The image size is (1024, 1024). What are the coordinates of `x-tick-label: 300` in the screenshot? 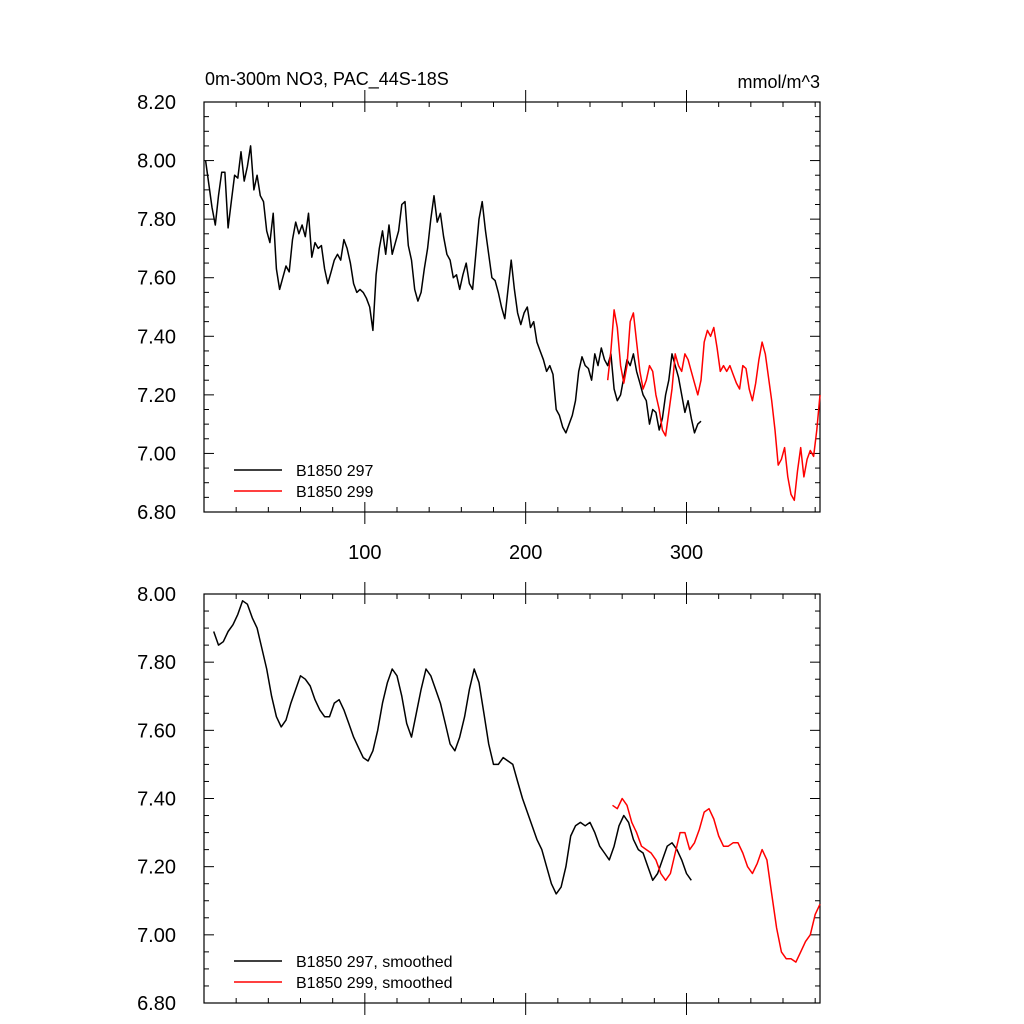 It's located at (686, 553).